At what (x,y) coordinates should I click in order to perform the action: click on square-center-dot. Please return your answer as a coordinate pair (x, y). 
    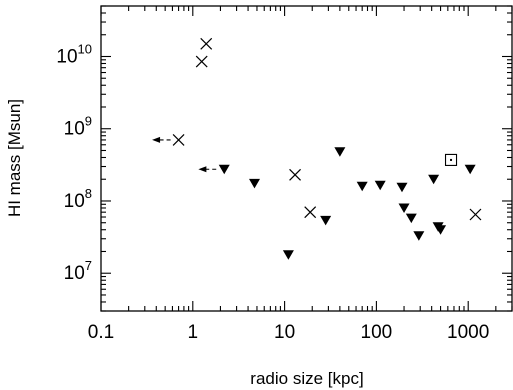
    Looking at the image, I should click on (451, 159).